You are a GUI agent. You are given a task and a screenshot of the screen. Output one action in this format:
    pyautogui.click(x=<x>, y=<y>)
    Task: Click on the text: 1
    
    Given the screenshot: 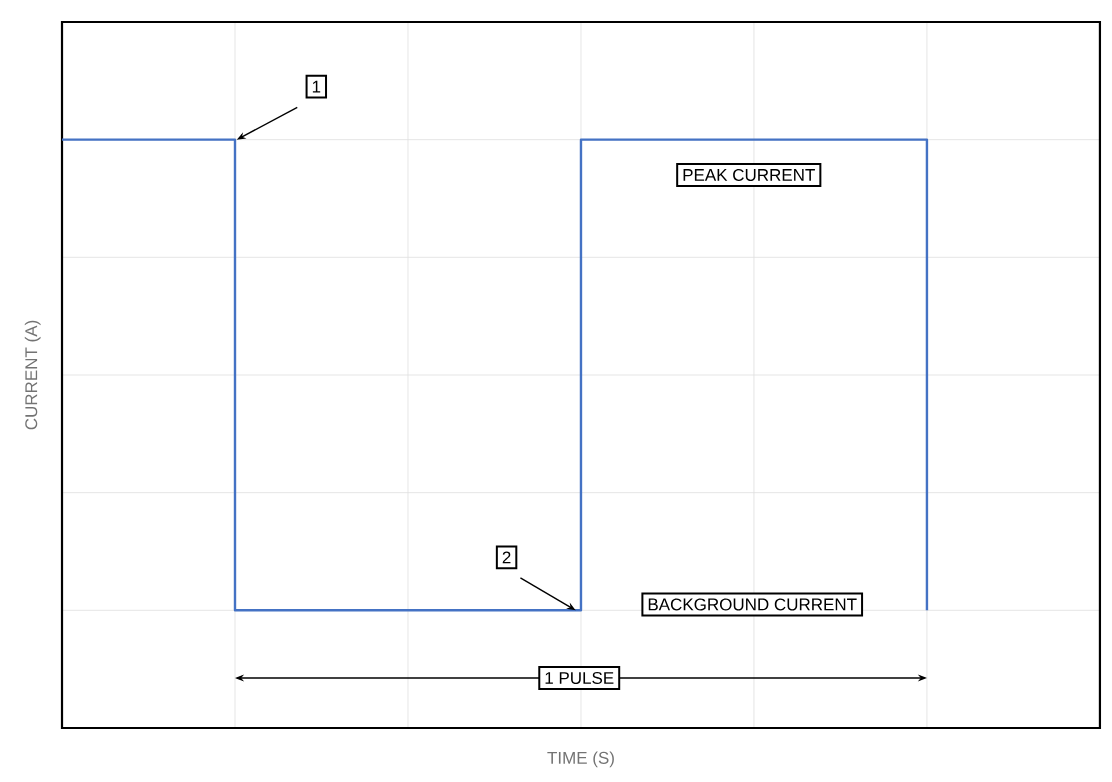 What is the action you would take?
    pyautogui.click(x=316, y=86)
    